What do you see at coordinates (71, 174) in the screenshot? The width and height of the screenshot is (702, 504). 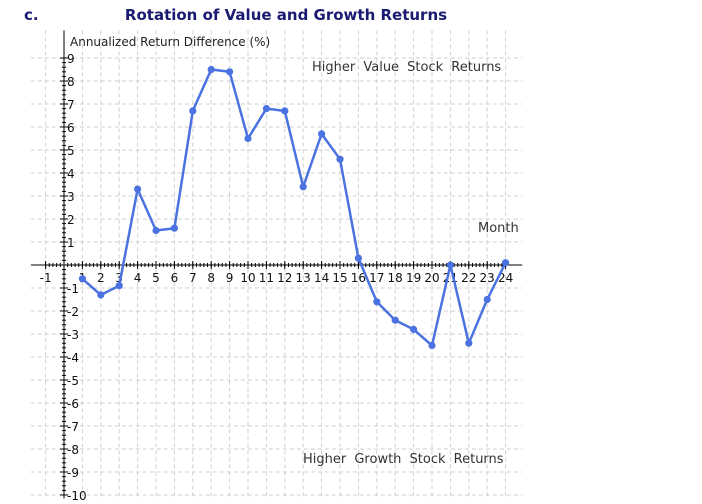 I see `y-tick-label: 4` at bounding box center [71, 174].